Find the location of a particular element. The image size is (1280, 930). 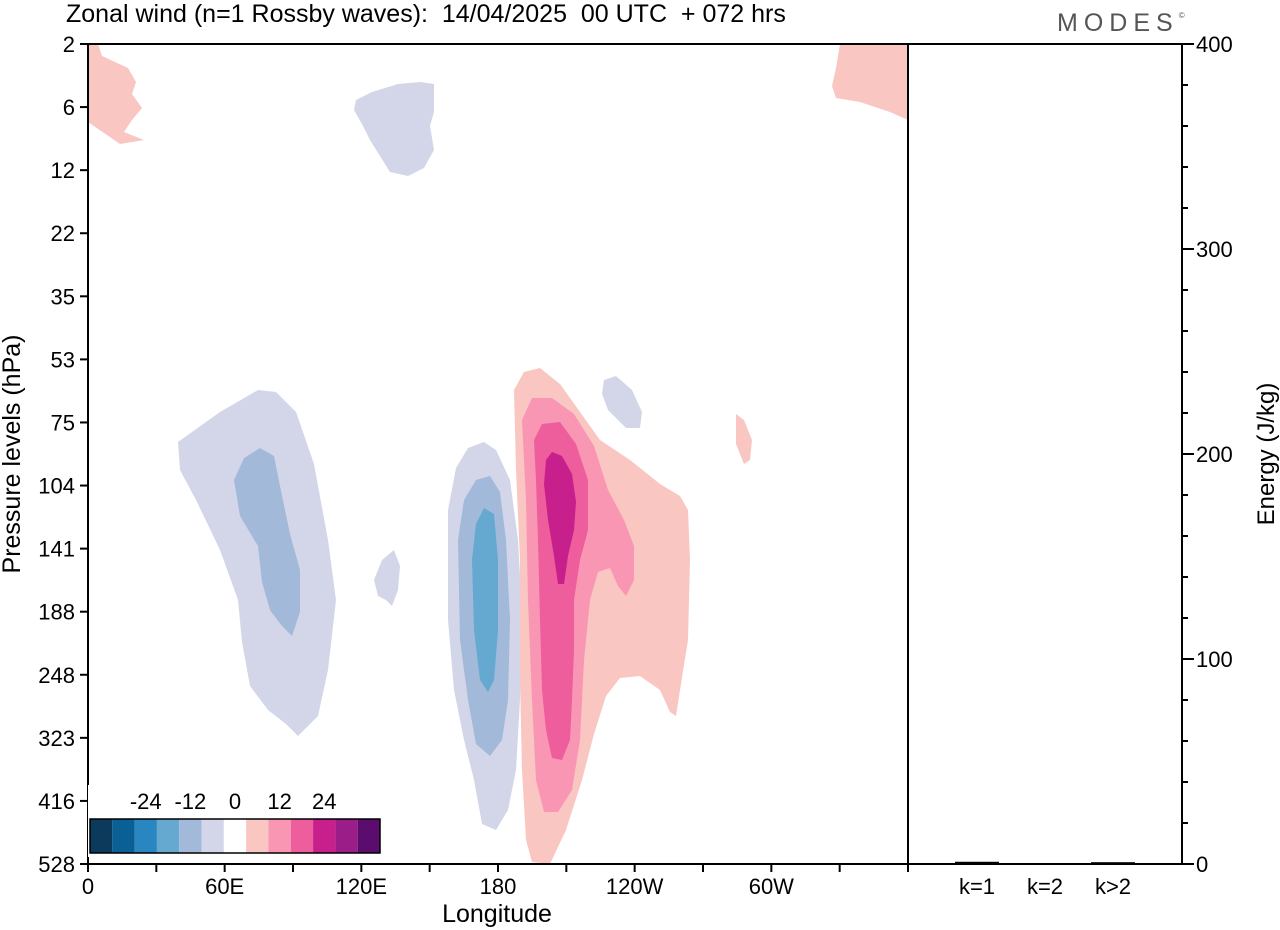

modes-logo: MODES© is located at coordinates (1121, 23).